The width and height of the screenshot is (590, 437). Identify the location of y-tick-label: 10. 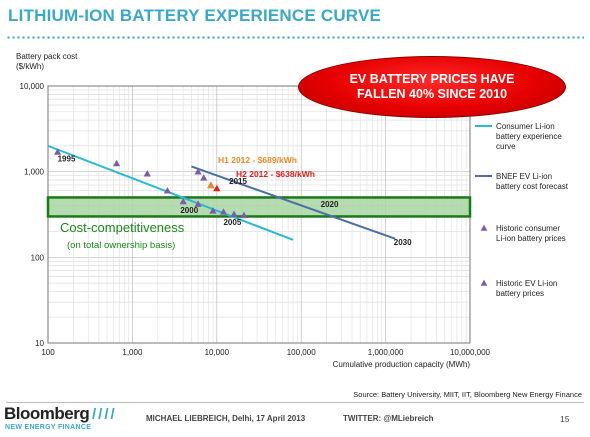
(39, 343).